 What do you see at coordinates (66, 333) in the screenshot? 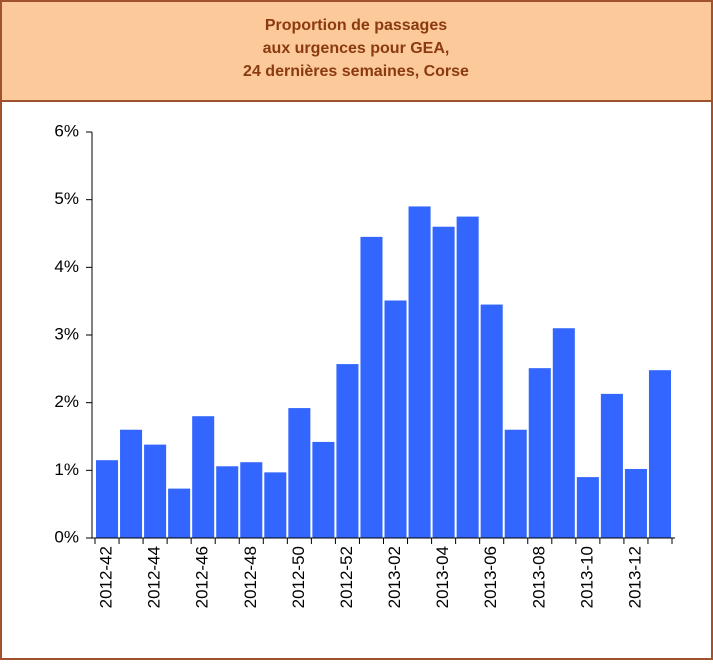
I see `y-tick-label: 3%` at bounding box center [66, 333].